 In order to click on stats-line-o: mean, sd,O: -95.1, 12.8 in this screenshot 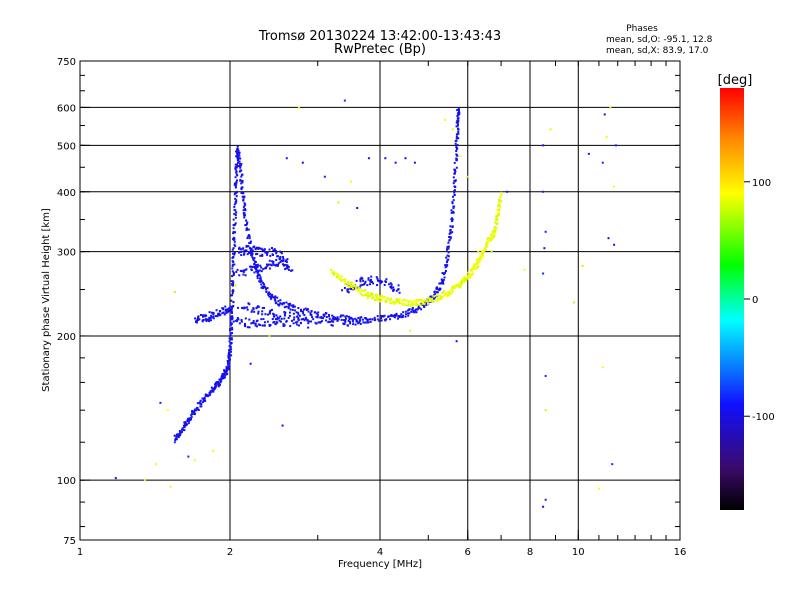, I will do `click(659, 40)`.